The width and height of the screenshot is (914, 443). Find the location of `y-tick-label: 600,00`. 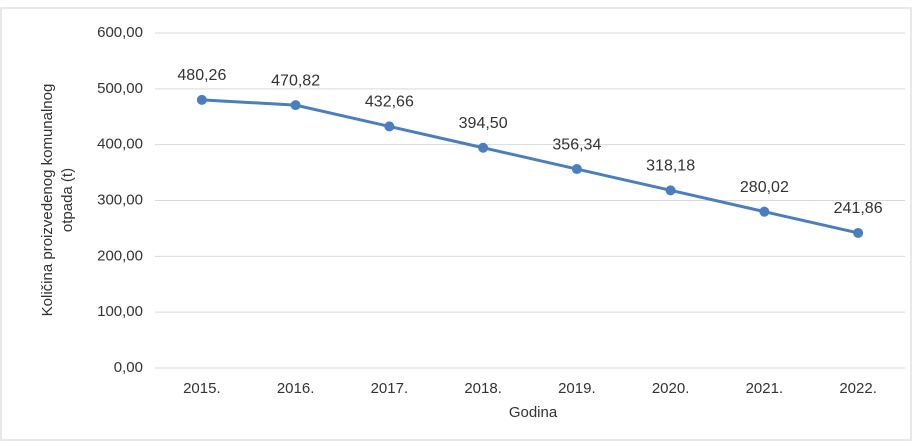

y-tick-label: 600,00 is located at coordinates (120, 32).